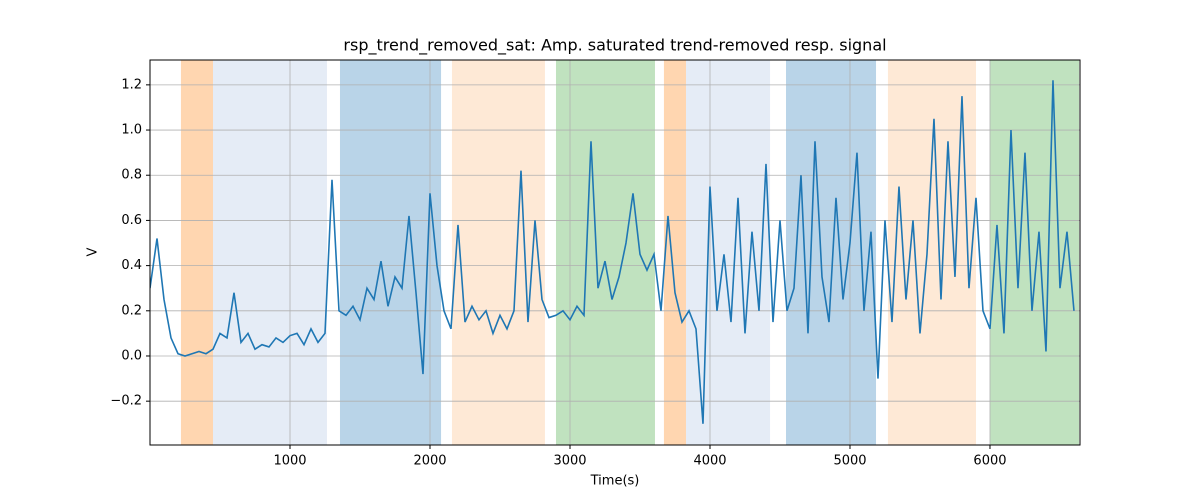 This screenshot has height=500, width=1200. Describe the element at coordinates (131, 310) in the screenshot. I see `y-tick-label: 0.2` at that location.